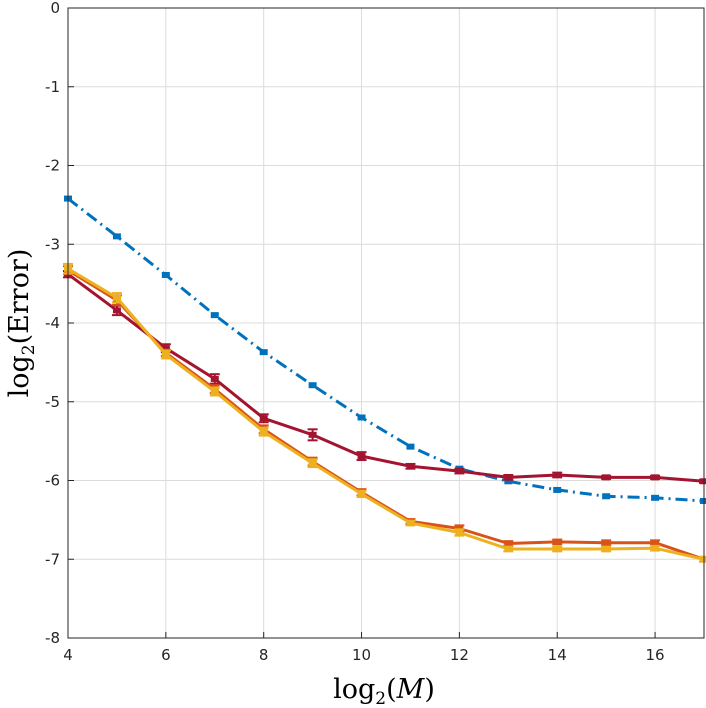  What do you see at coordinates (52, 481) in the screenshot?
I see `y-tick-label: -6` at bounding box center [52, 481].